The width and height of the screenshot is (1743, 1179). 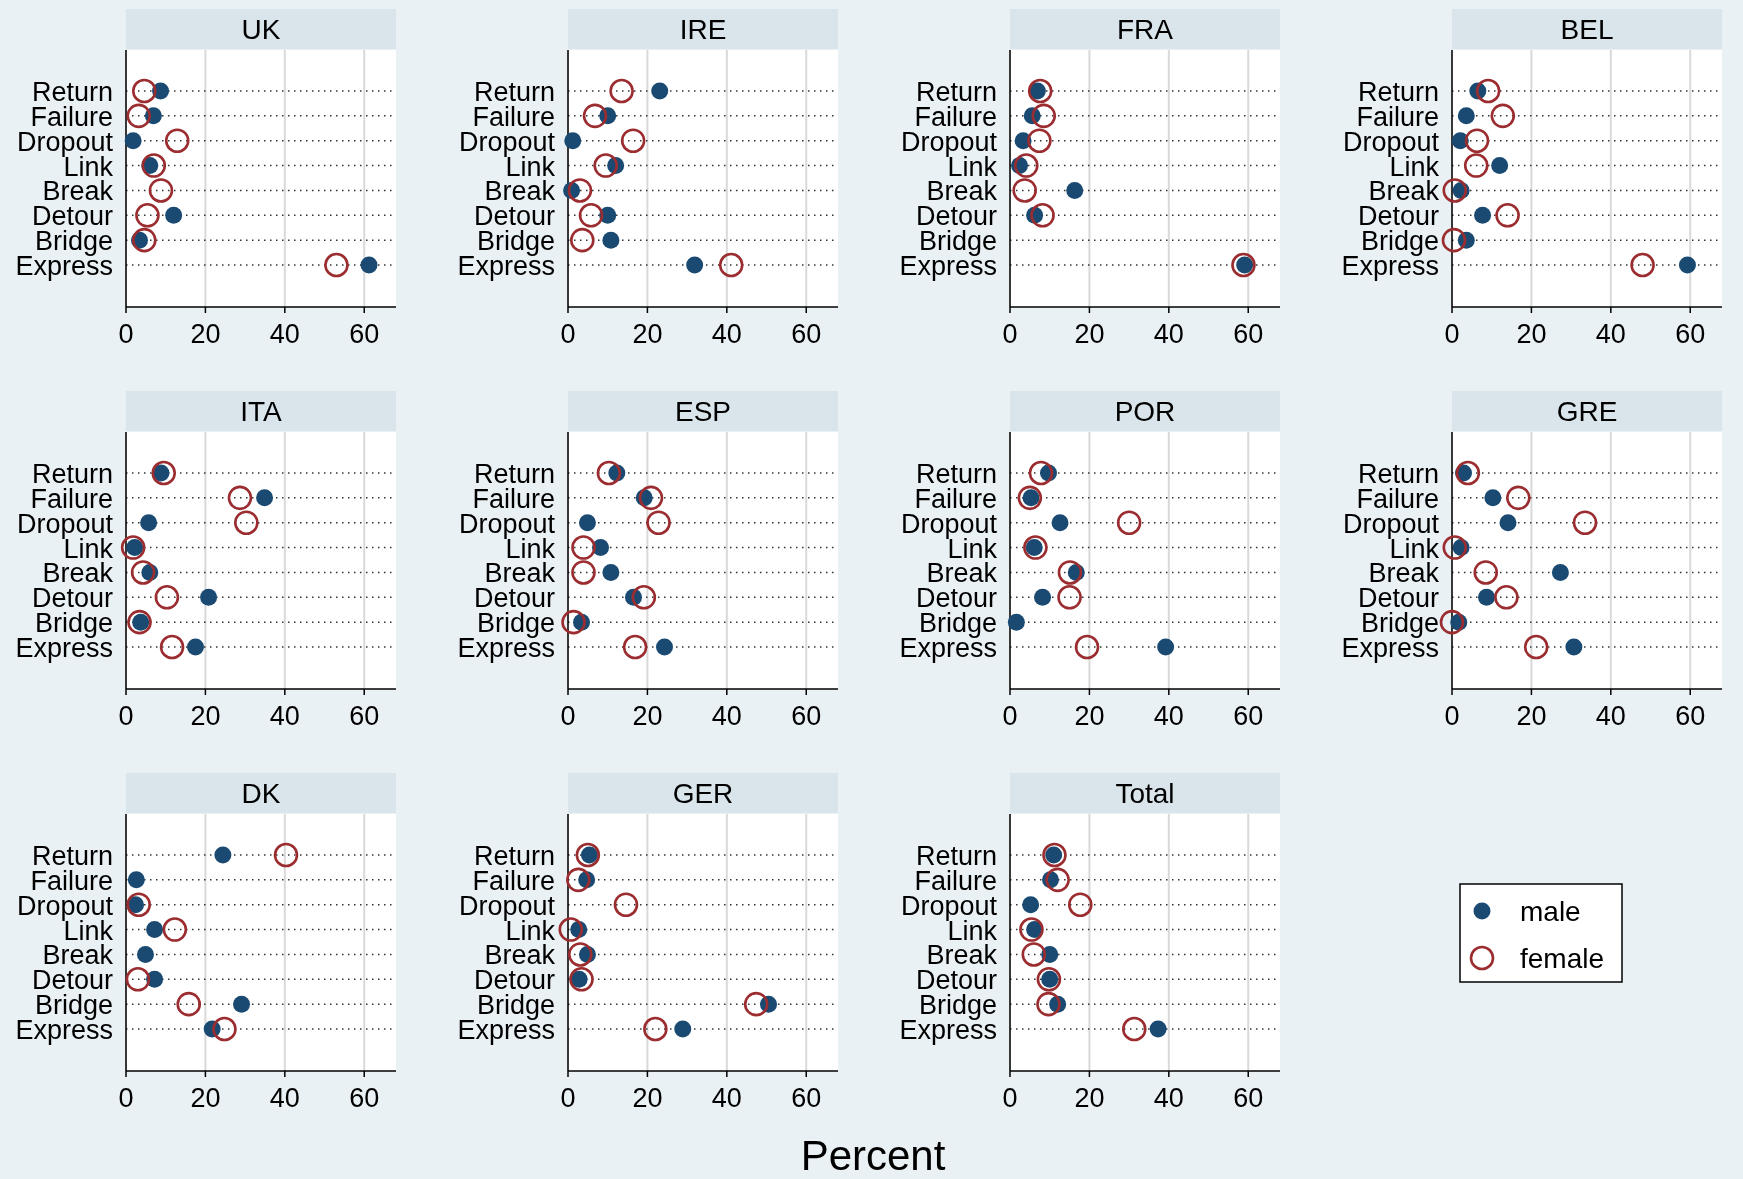 What do you see at coordinates (1587, 411) in the screenshot?
I see `chart-title: GRE` at bounding box center [1587, 411].